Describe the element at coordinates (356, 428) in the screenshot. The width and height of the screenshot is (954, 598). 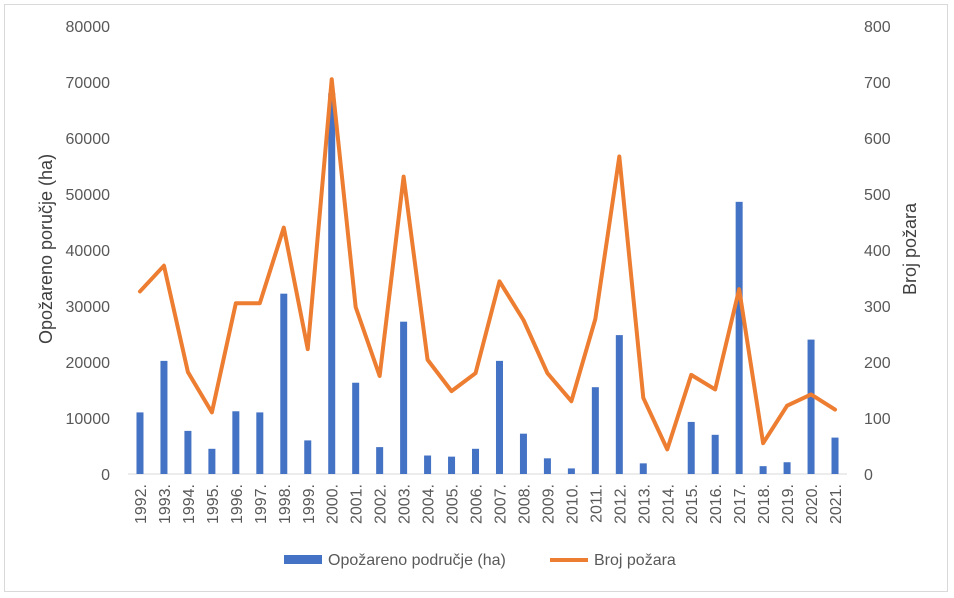
I see `bar-2001` at that location.